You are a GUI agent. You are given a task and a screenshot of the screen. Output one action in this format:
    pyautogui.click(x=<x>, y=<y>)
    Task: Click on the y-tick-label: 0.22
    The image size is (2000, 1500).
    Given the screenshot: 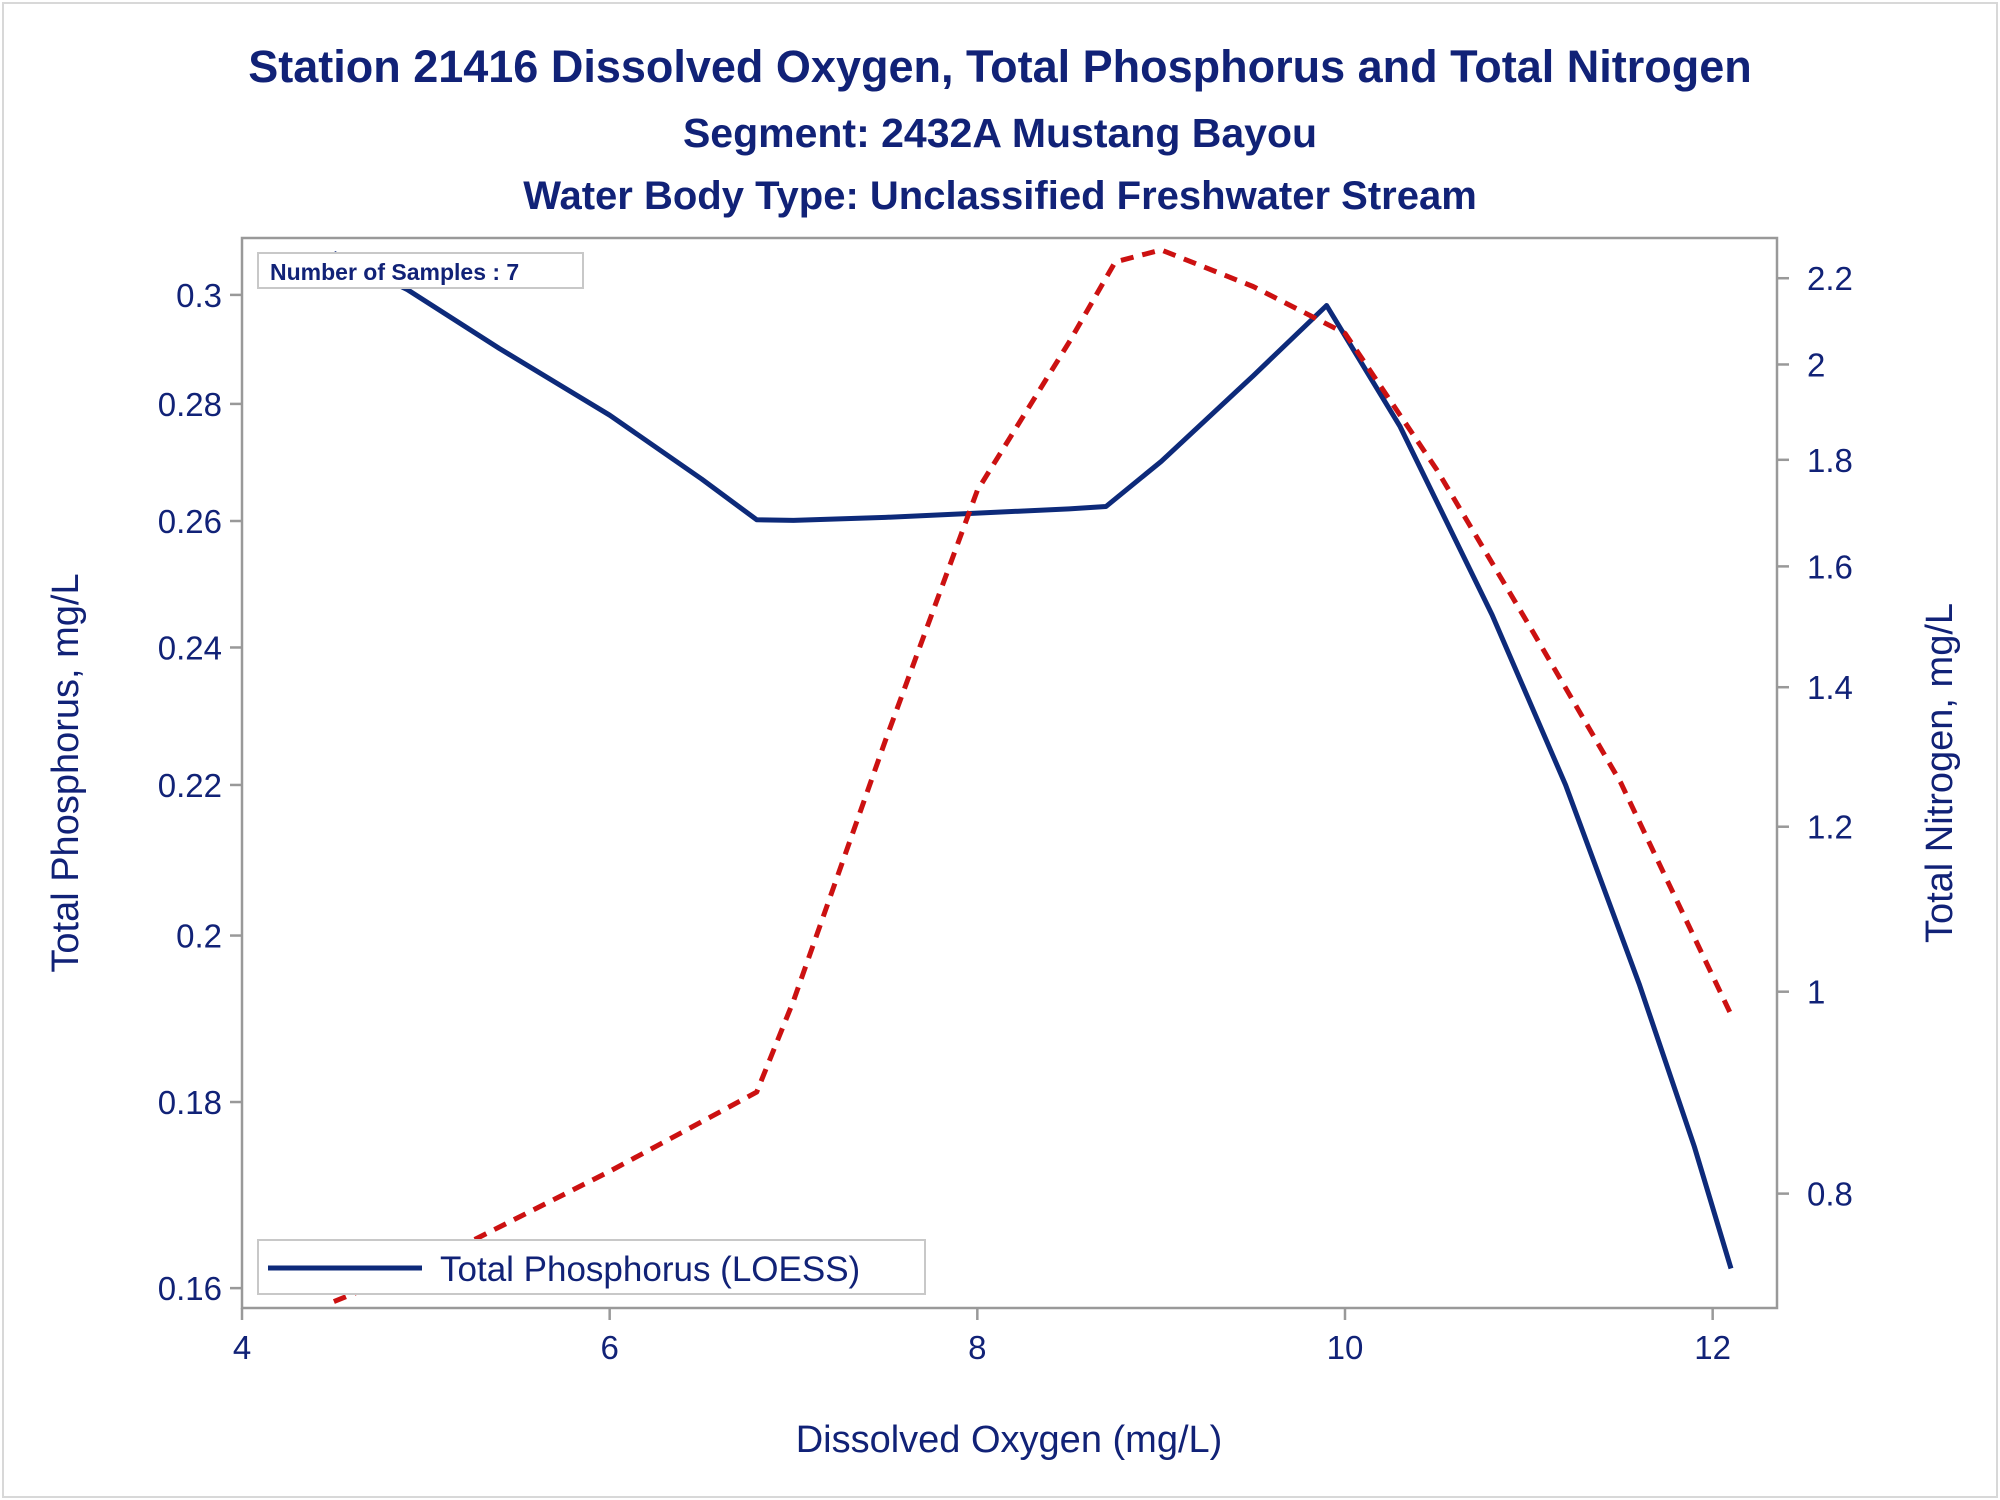 What is the action you would take?
    pyautogui.click(x=190, y=785)
    